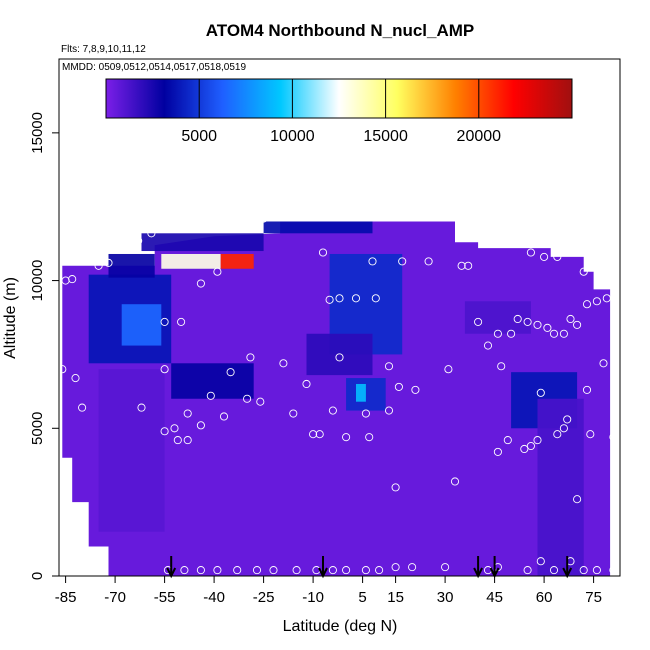 The height and width of the screenshot is (650, 650). What do you see at coordinates (37, 576) in the screenshot?
I see `y-tick-label: 0` at bounding box center [37, 576].